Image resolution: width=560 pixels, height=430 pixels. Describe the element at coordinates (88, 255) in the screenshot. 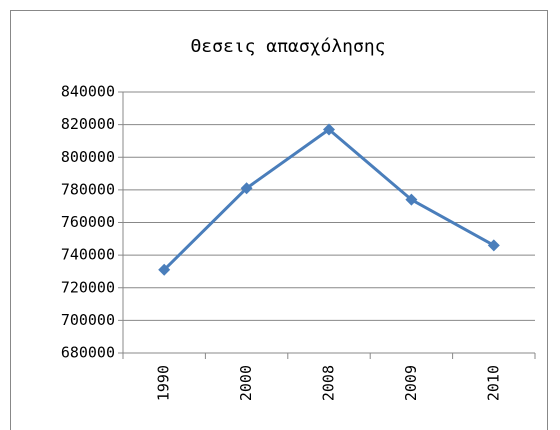

I see `y-tick-label: 740000` at that location.